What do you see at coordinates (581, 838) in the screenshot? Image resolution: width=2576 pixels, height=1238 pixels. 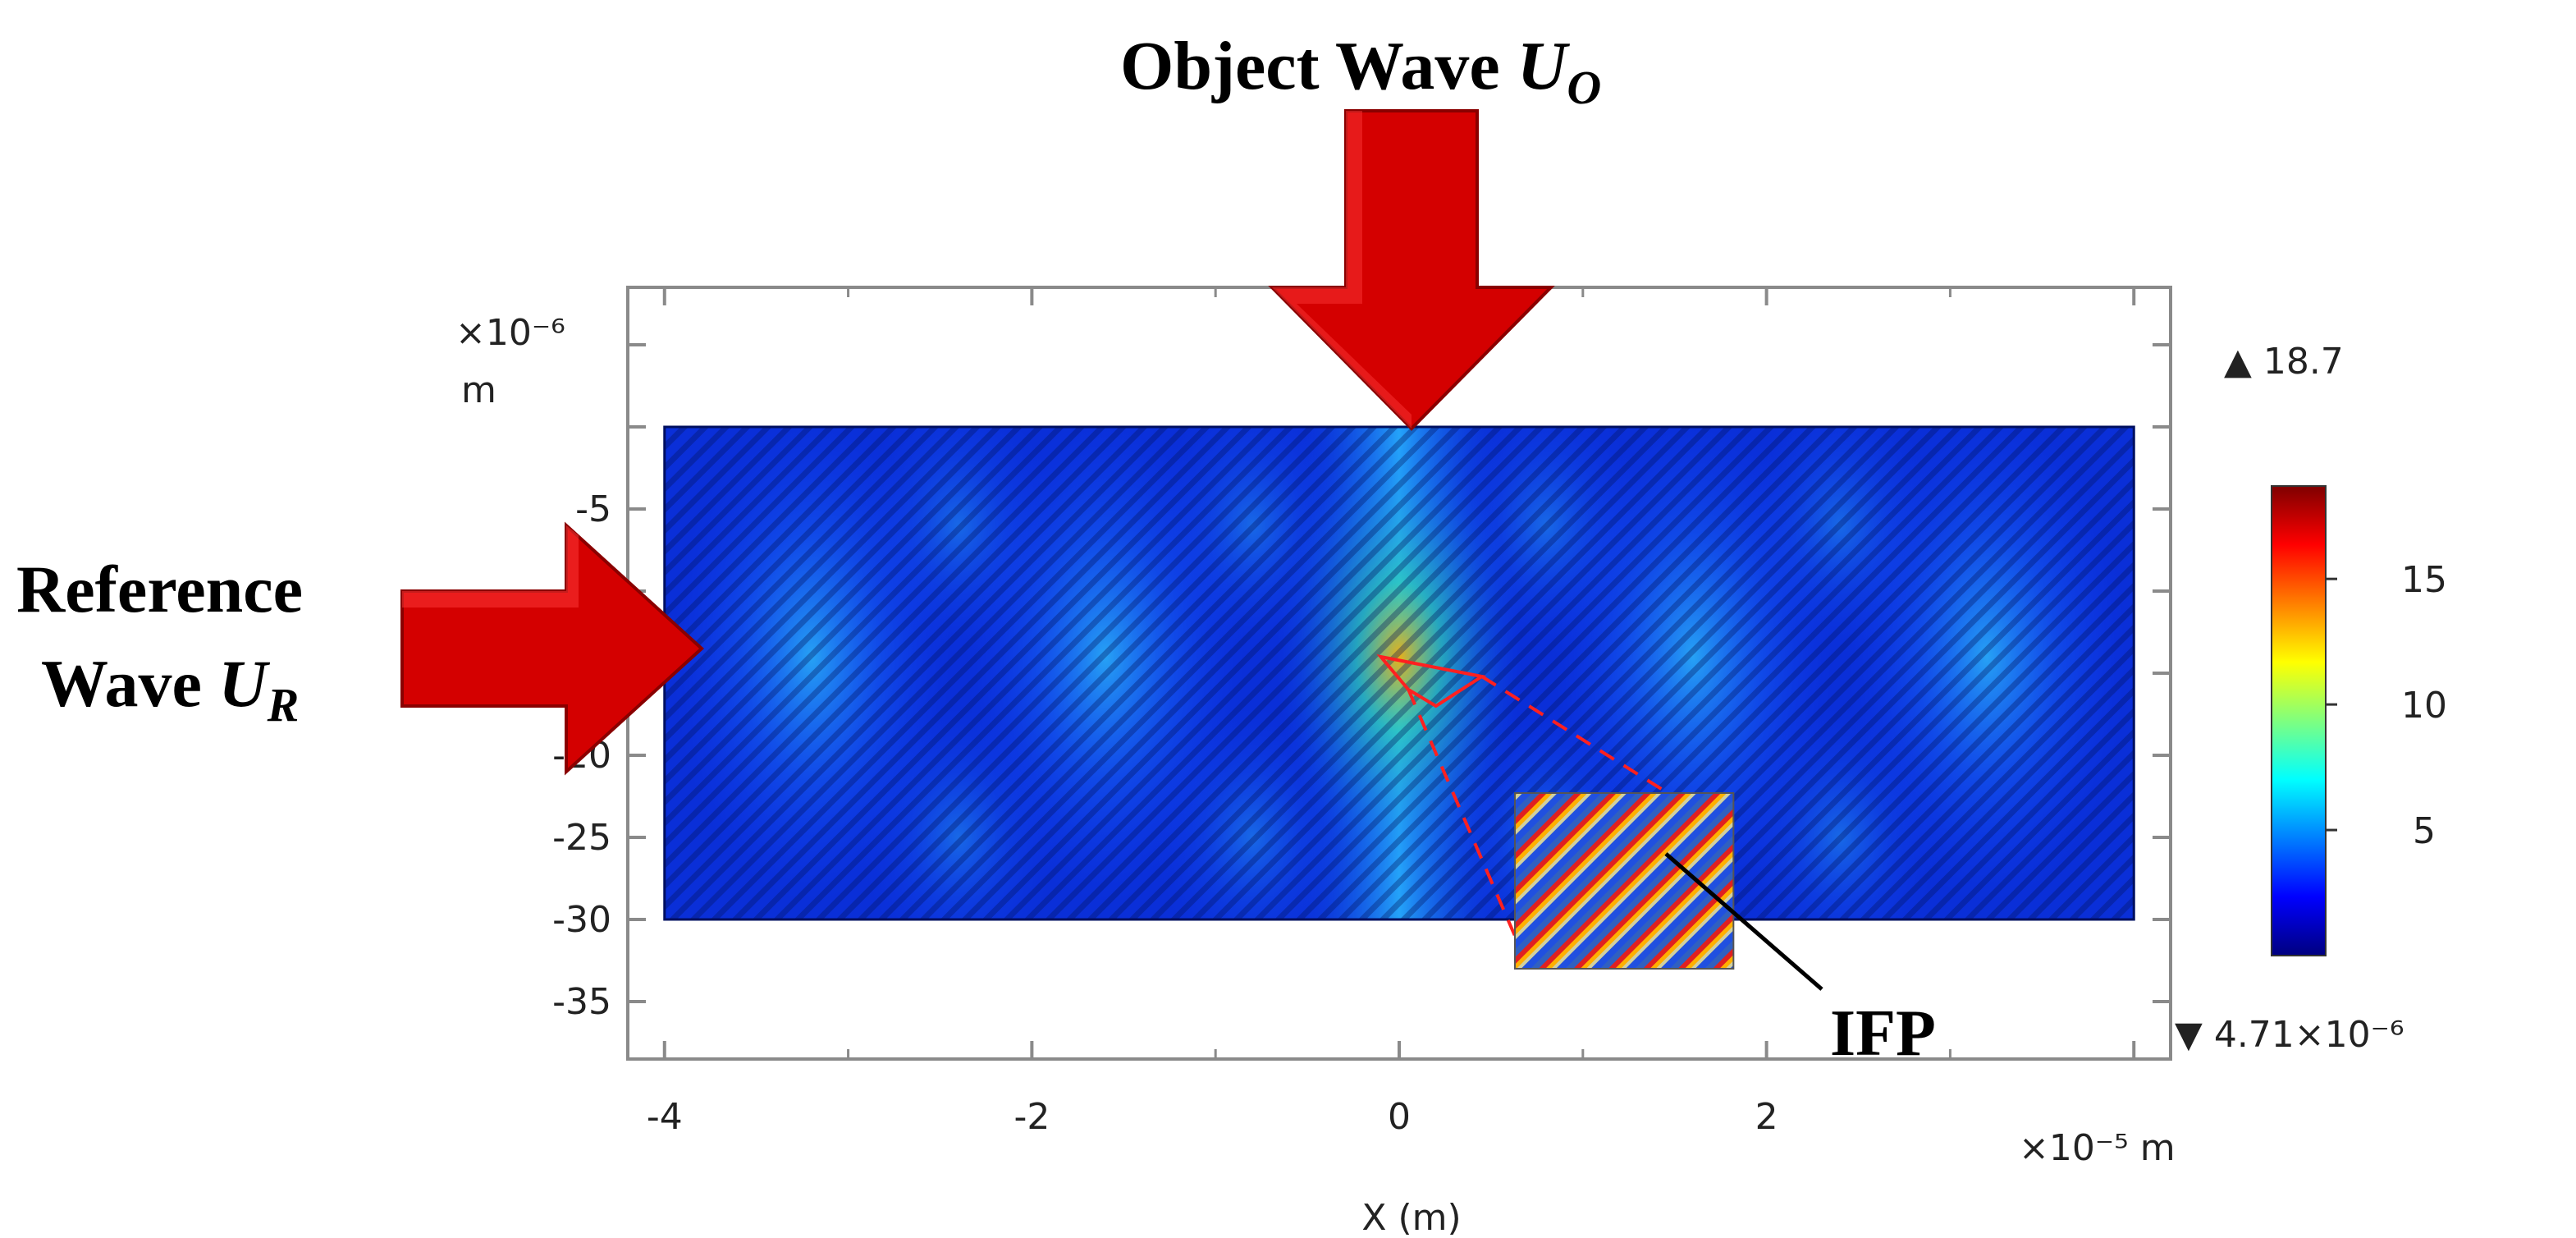 I see `y-tick-label: -25` at bounding box center [581, 838].